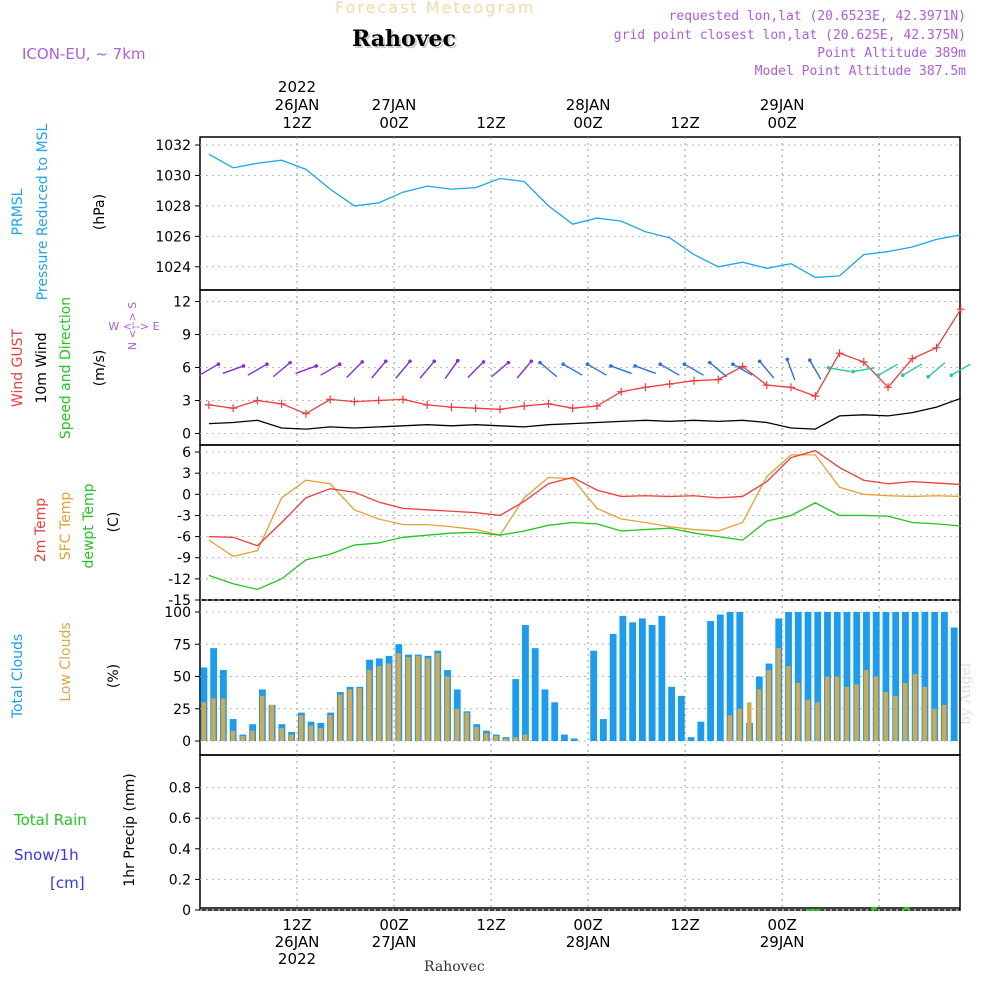 The image size is (1000, 1000). I want to click on y-tick-label: 6, so click(186, 453).